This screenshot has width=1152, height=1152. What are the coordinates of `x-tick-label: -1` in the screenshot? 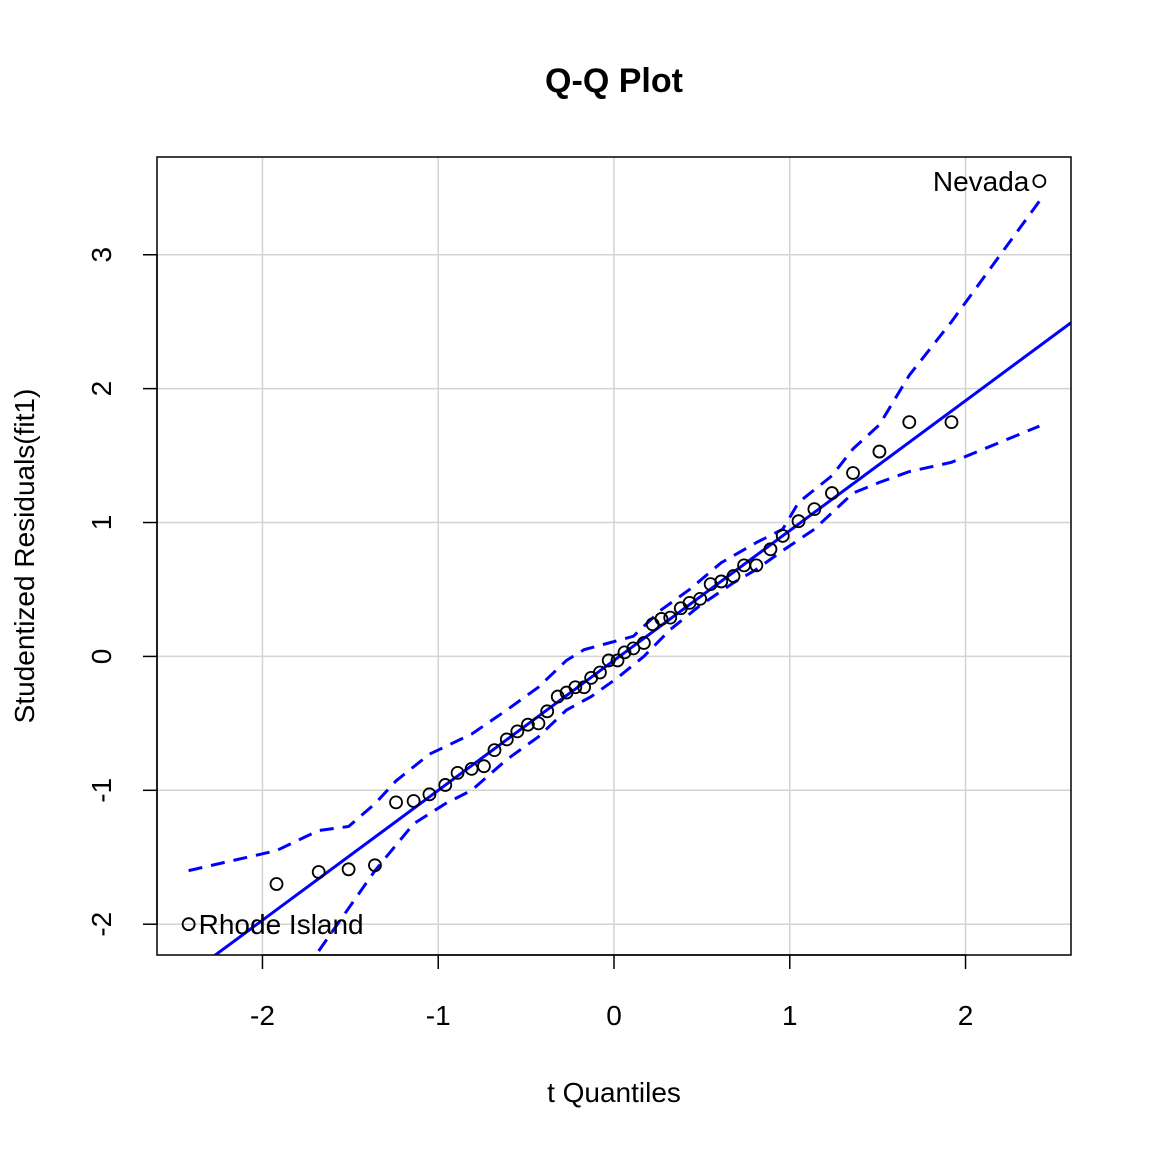 It's located at (438, 1015).